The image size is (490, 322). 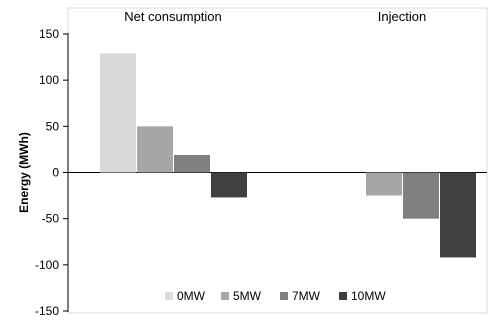 I want to click on legend-label: 5MW, so click(x=247, y=296).